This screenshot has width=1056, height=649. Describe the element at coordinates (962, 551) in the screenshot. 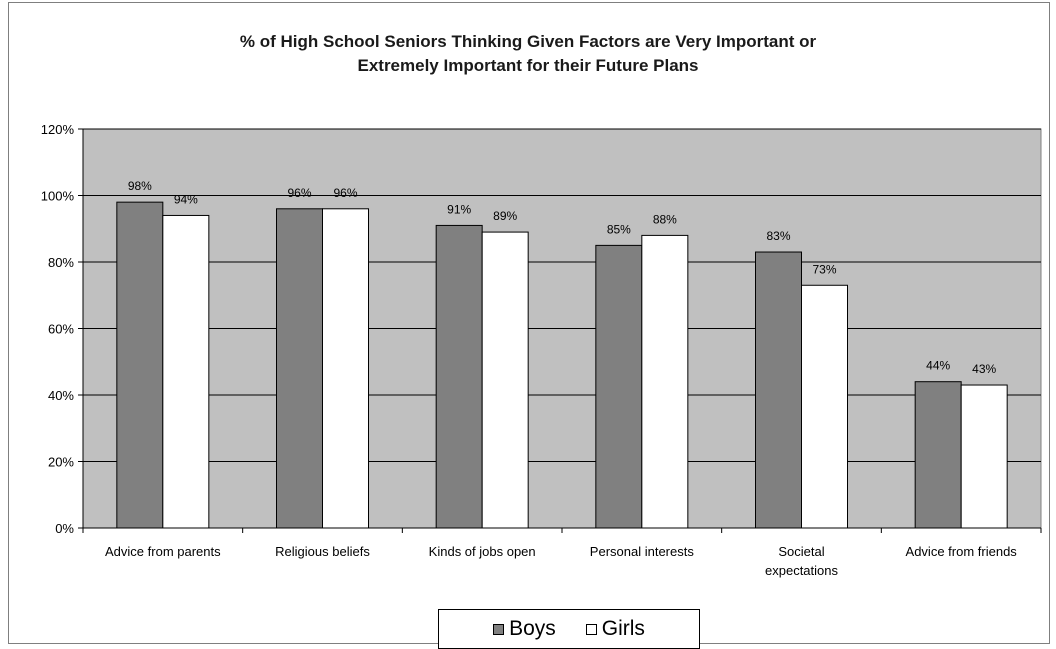

I see `x-category-label-5: Advice from friends` at that location.